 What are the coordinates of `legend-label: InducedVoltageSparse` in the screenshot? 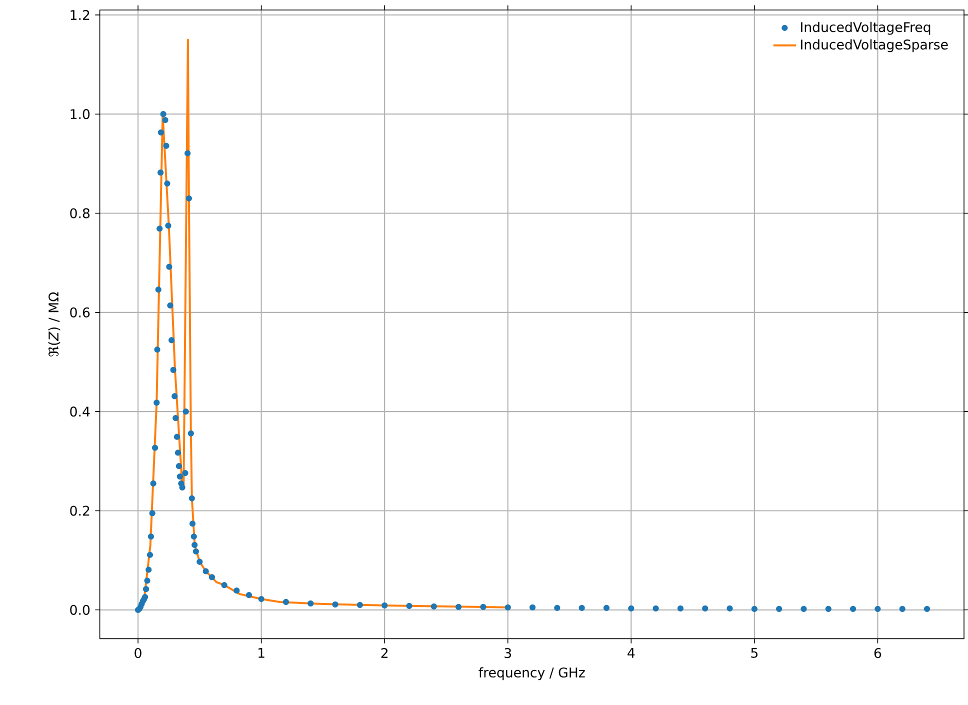 It's located at (874, 45).